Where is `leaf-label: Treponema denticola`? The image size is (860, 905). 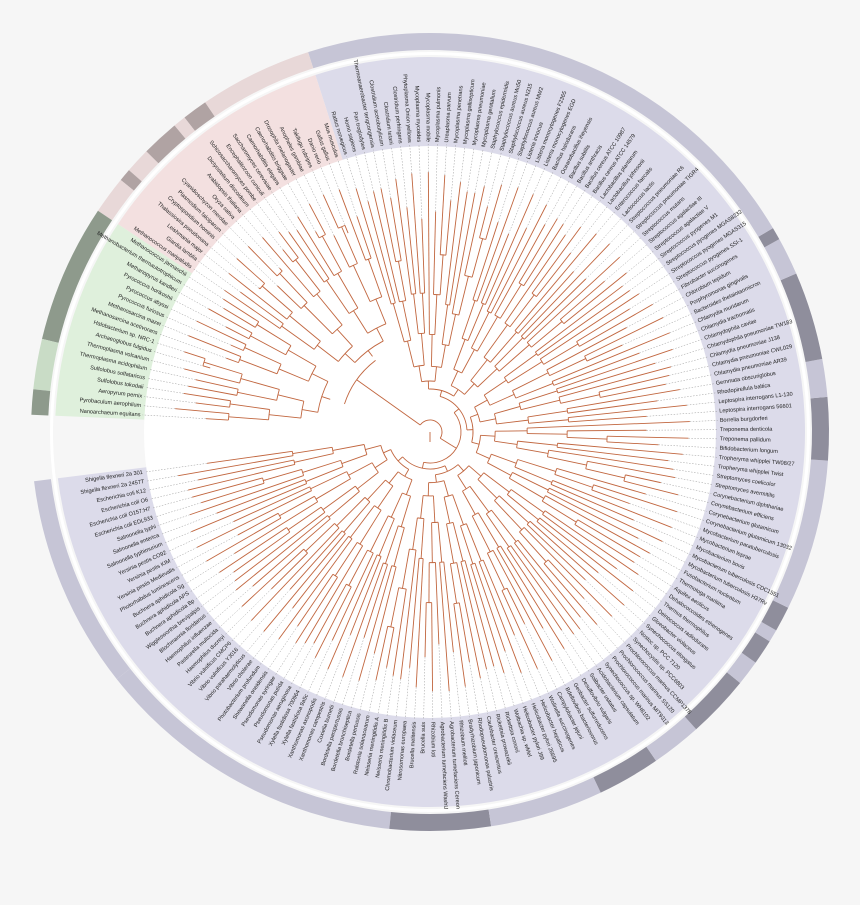 leaf-label: Treponema denticola is located at coordinates (746, 430).